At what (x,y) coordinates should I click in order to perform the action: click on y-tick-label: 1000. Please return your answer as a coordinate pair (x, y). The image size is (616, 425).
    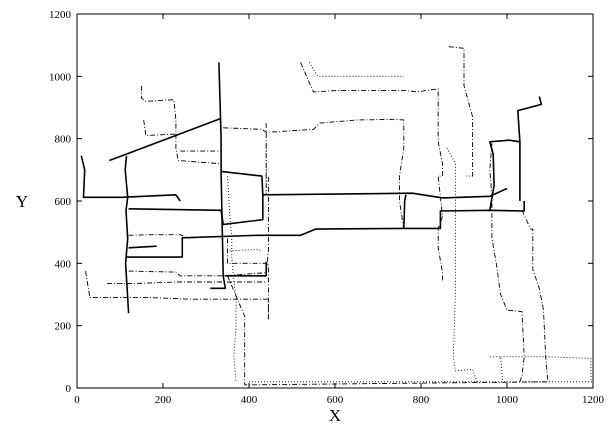
    Looking at the image, I should click on (60, 77).